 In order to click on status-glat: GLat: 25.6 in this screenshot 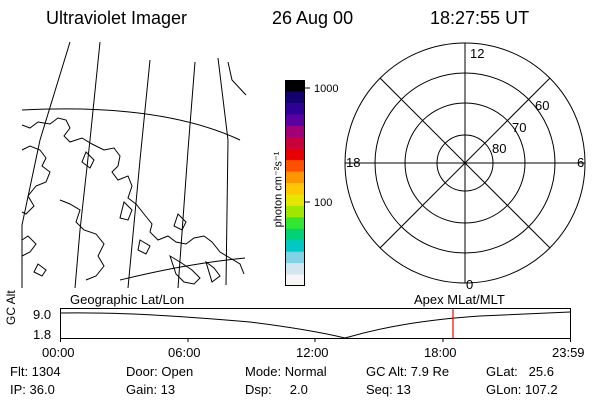, I will do `click(520, 371)`.